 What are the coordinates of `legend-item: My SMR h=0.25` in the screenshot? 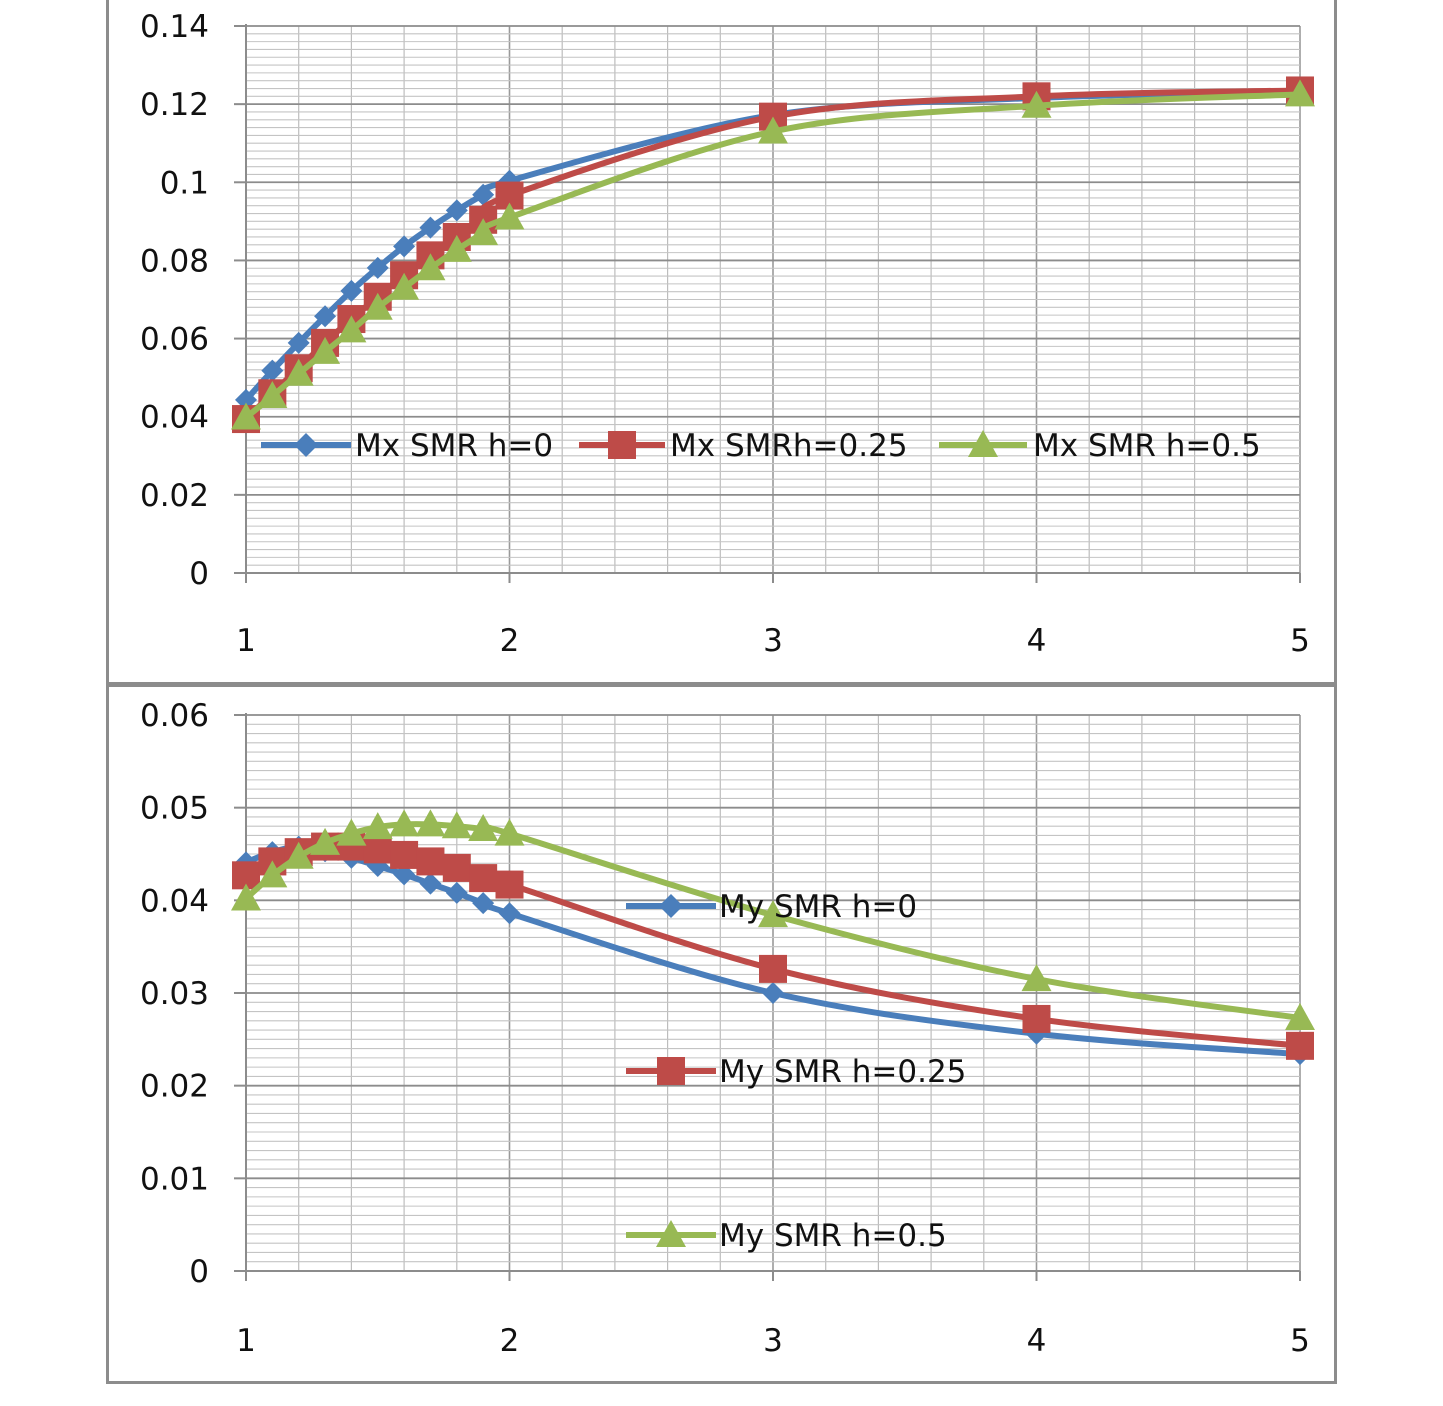 It's located at (796, 1072).